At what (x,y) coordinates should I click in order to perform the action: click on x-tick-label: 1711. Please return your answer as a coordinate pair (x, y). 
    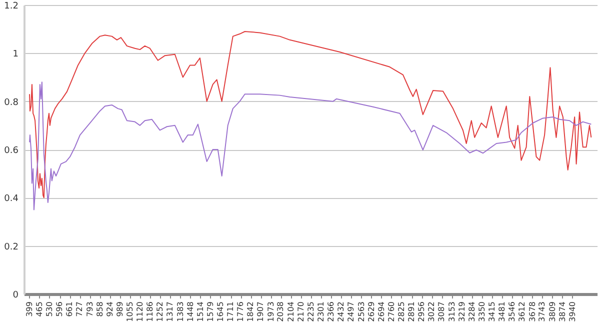
    Looking at the image, I should click on (231, 312).